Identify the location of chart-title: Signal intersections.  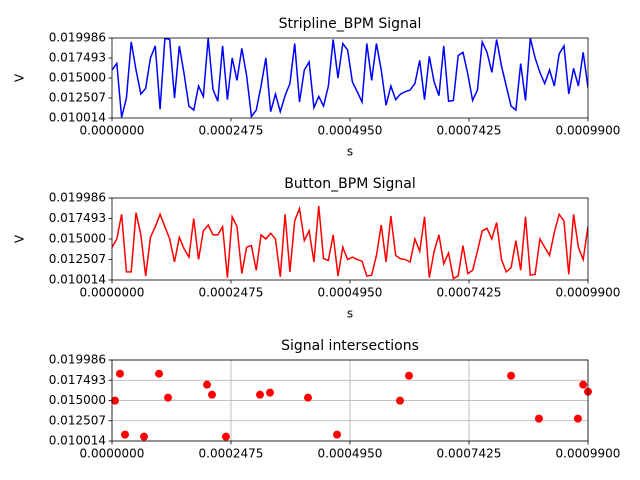
(350, 346).